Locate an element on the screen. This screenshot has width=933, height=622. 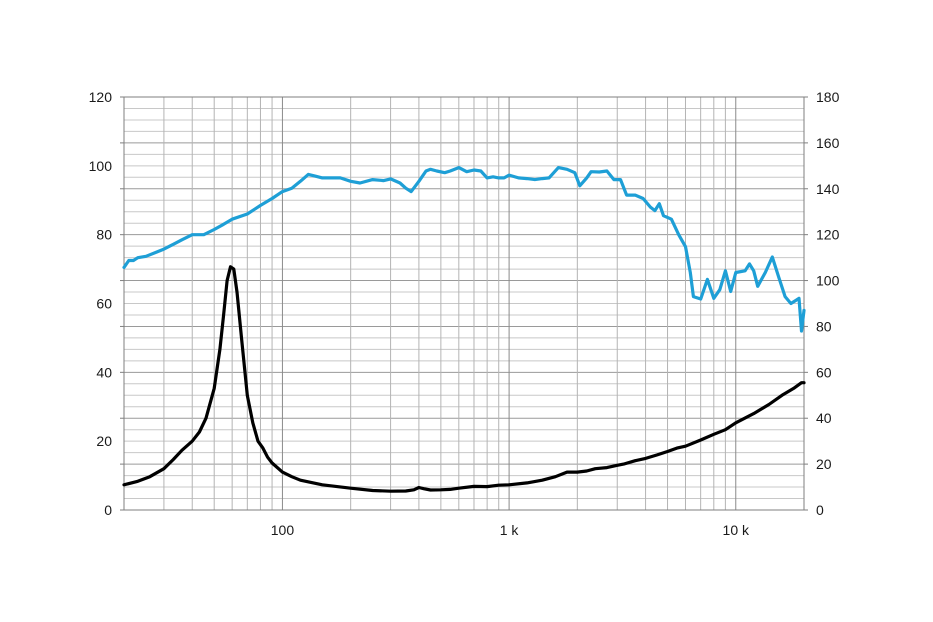
y-right-tick-label: 80 is located at coordinates (824, 326).